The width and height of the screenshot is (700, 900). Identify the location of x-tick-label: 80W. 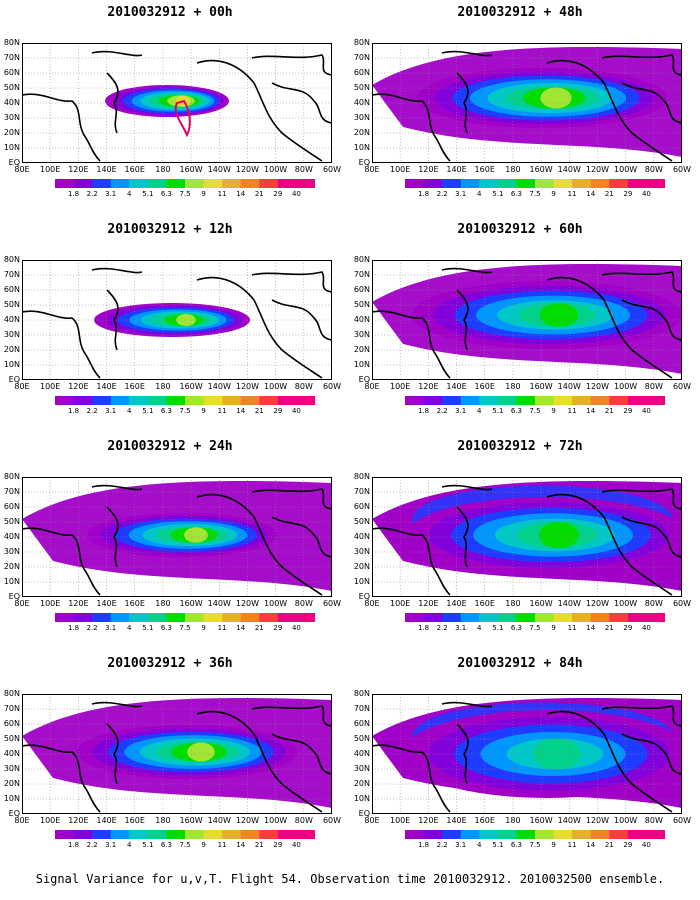
(653, 603).